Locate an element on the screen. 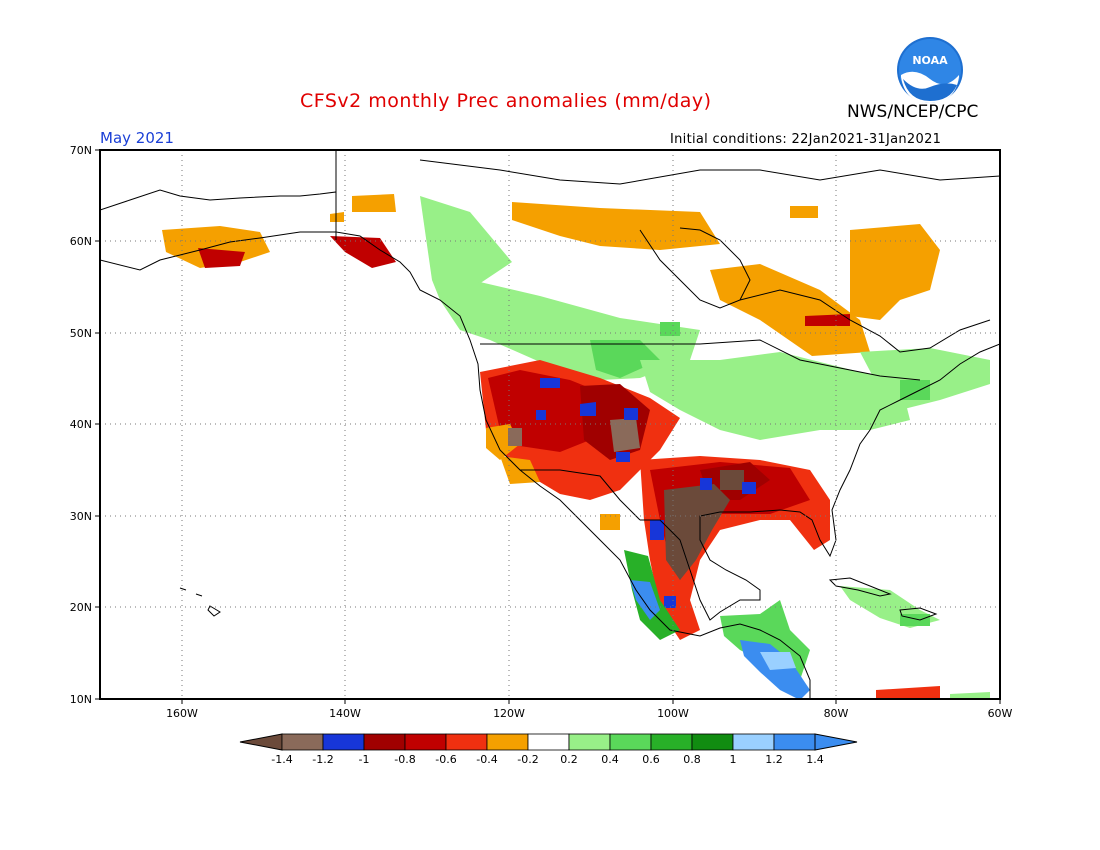 This screenshot has width=1100, height=850. colorbar-label: -1 is located at coordinates (364, 759).